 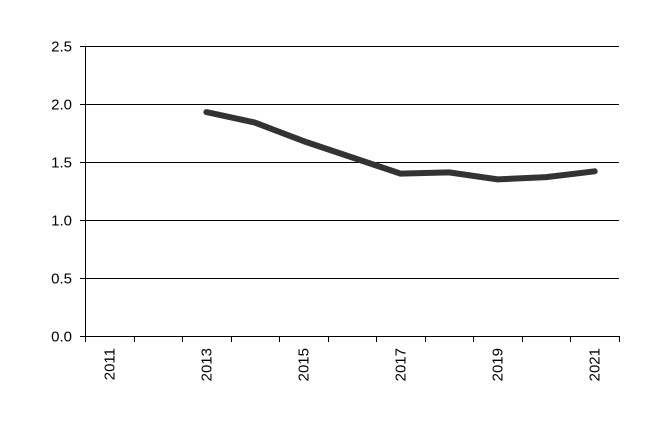 What do you see at coordinates (401, 364) in the screenshot?
I see `x-tick-label: 2017` at bounding box center [401, 364].